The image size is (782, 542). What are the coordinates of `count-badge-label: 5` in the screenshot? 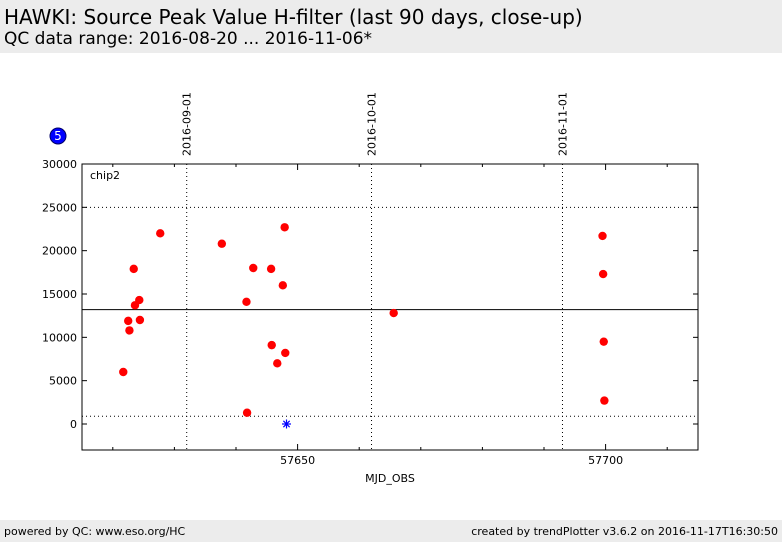 It's located at (58, 136).